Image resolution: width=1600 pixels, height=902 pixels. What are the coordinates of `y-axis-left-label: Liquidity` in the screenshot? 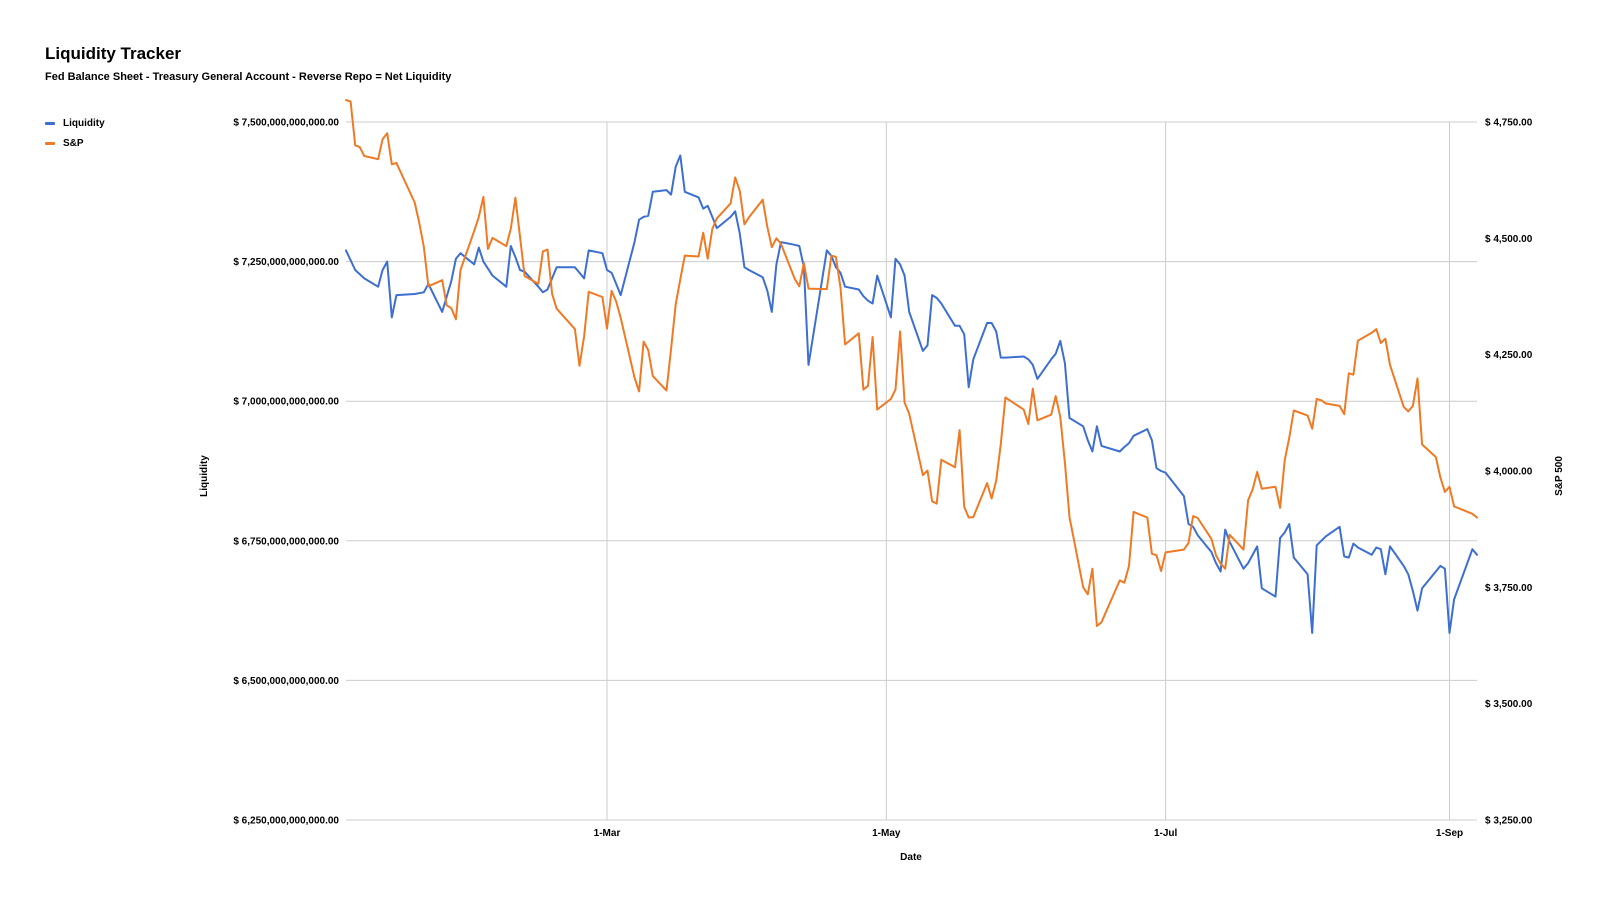 It's located at (204, 476).